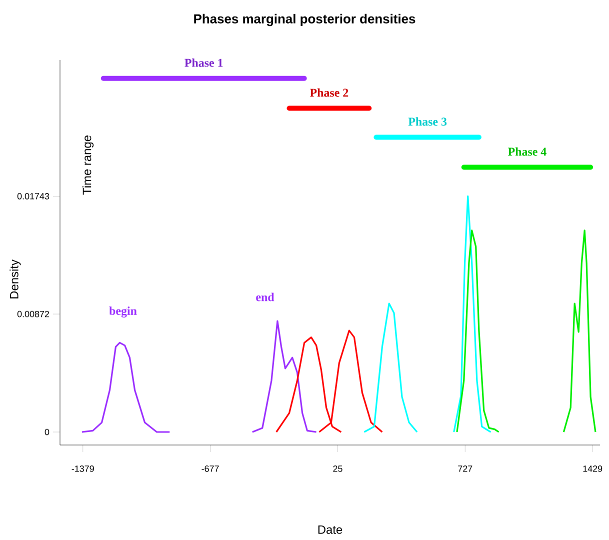 The width and height of the screenshot is (609, 540). Describe the element at coordinates (592, 469) in the screenshot. I see `x-tick-label: 1429` at that location.